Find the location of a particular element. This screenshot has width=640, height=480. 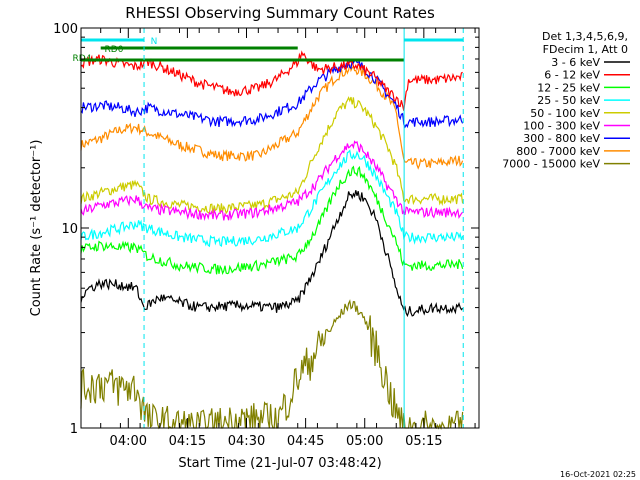

x-tick-label-5: 05:15 is located at coordinates (423, 441).